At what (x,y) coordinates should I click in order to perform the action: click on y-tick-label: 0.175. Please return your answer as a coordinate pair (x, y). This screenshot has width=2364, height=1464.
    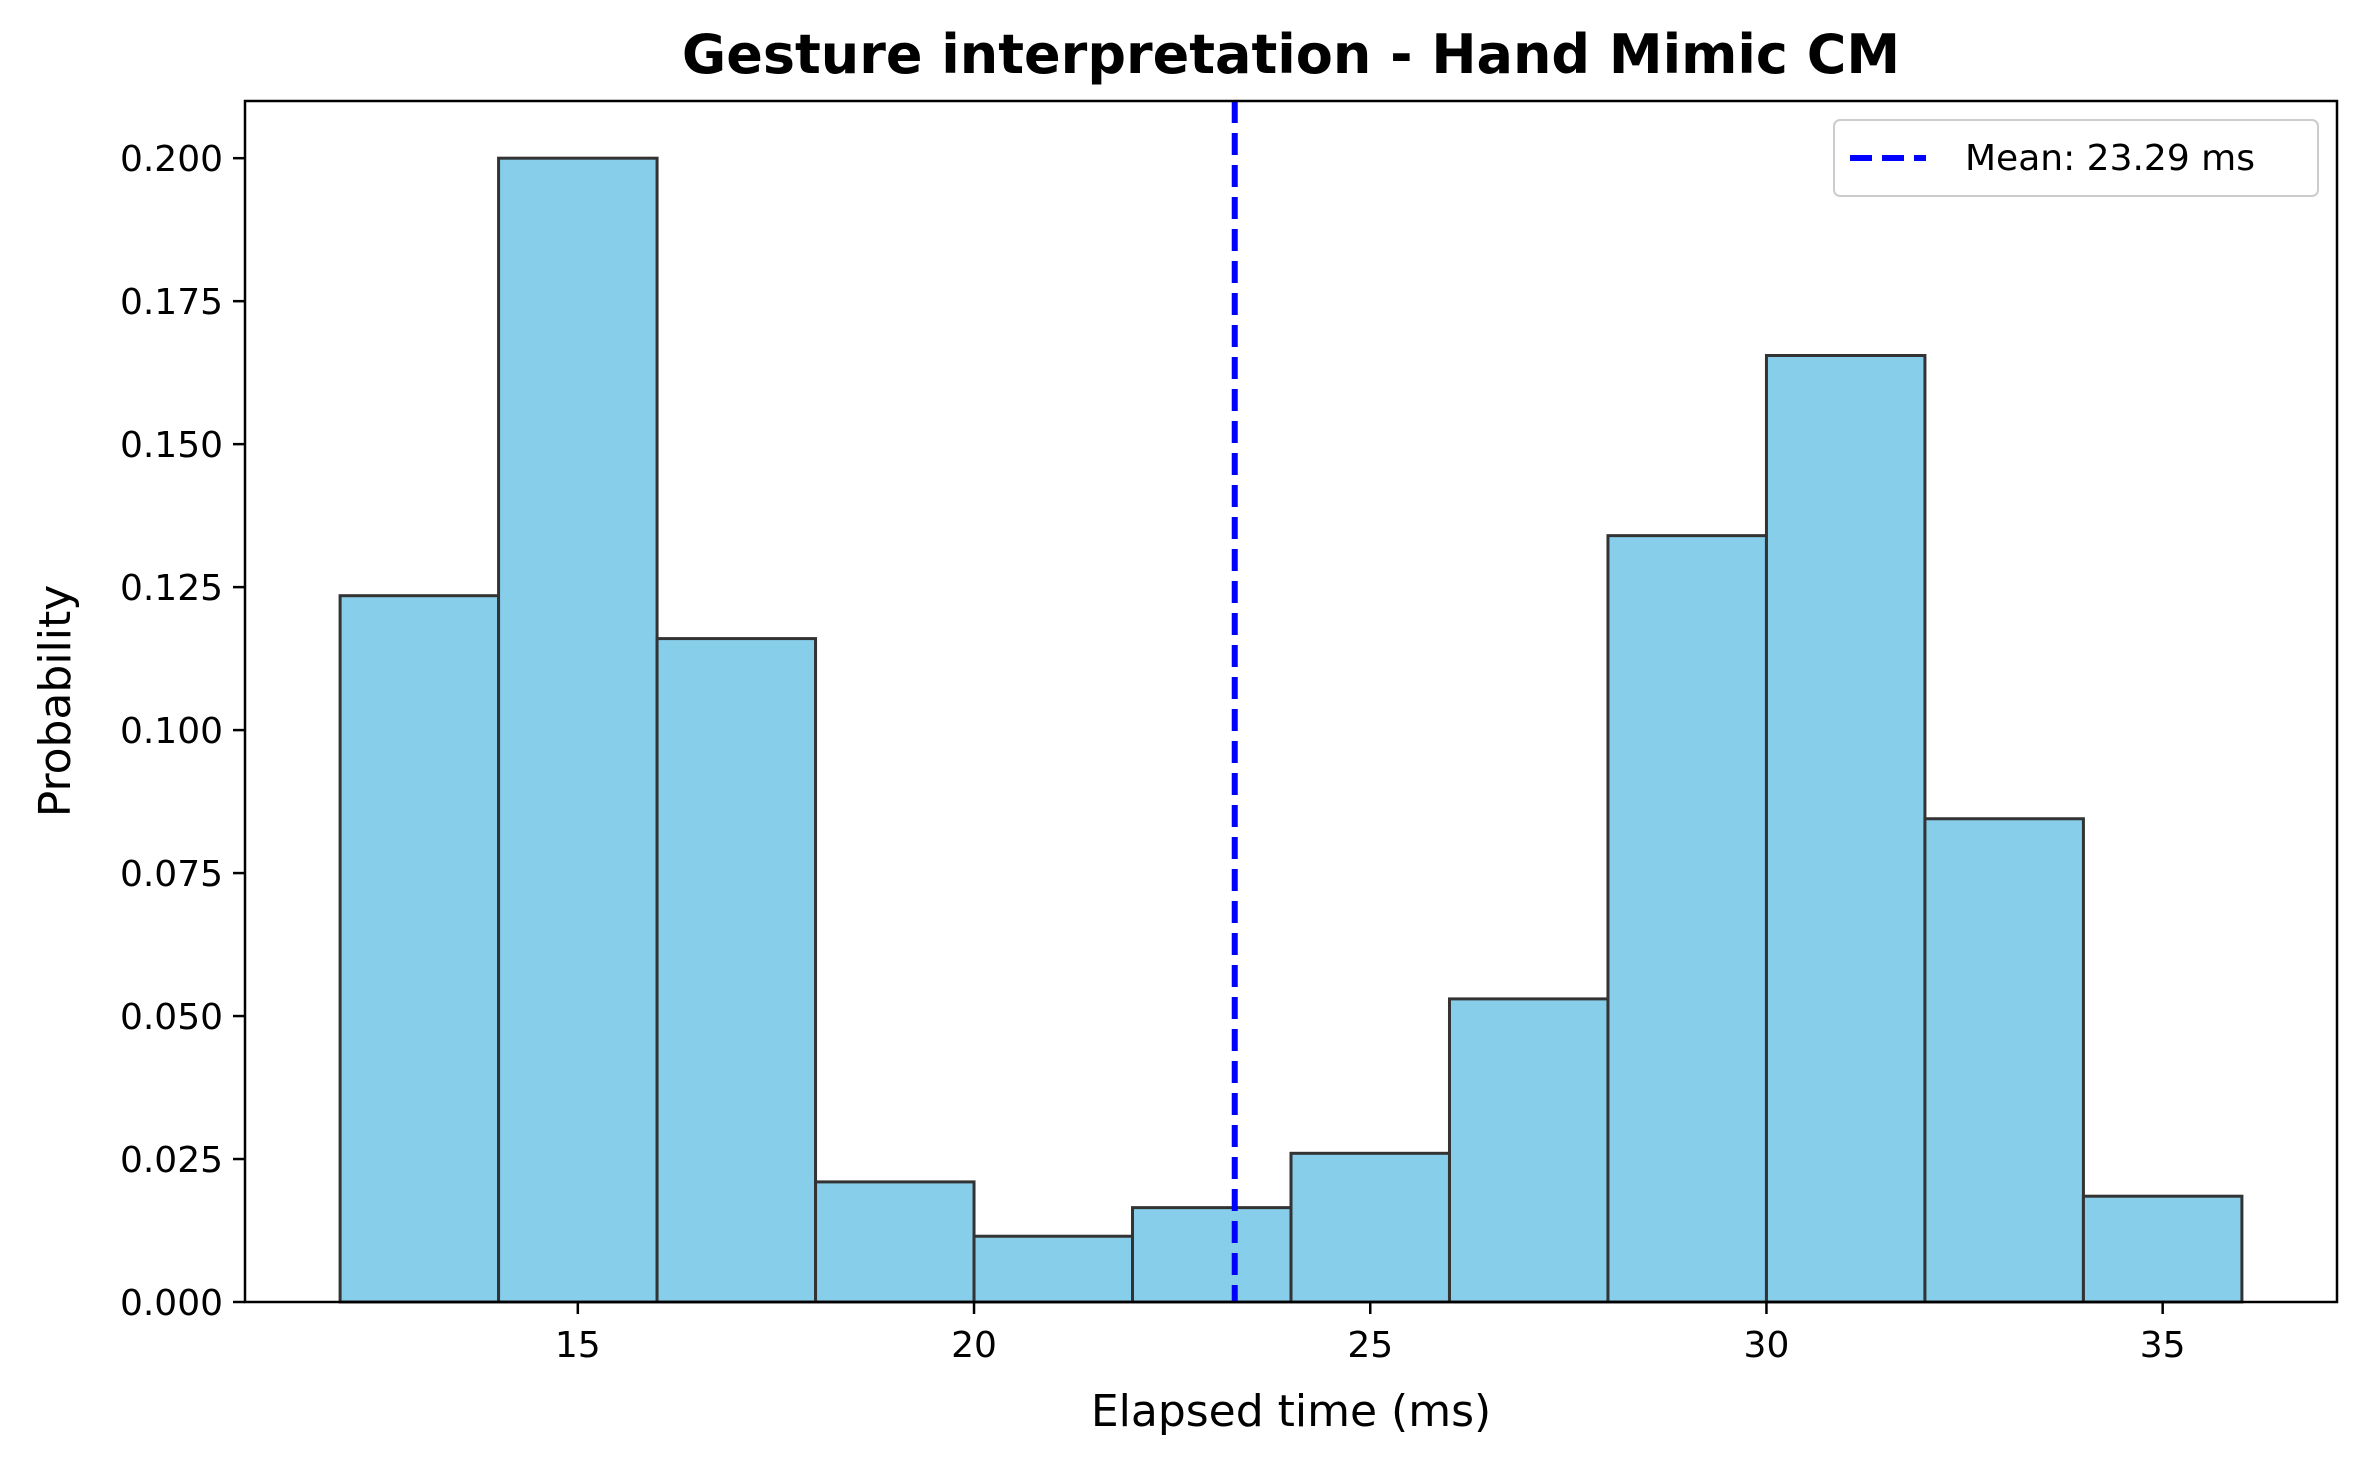
    Looking at the image, I should click on (171, 302).